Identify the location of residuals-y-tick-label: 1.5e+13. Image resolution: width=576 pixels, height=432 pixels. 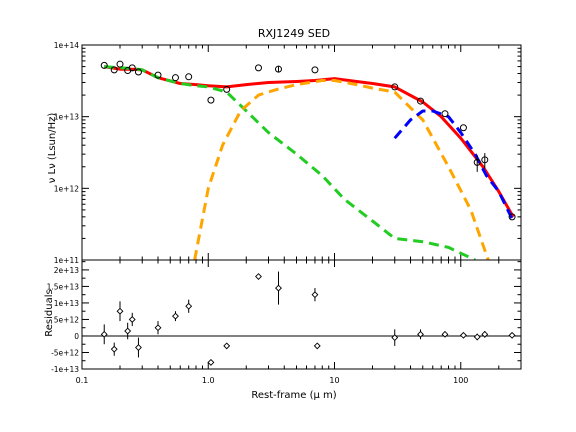
(63, 286).